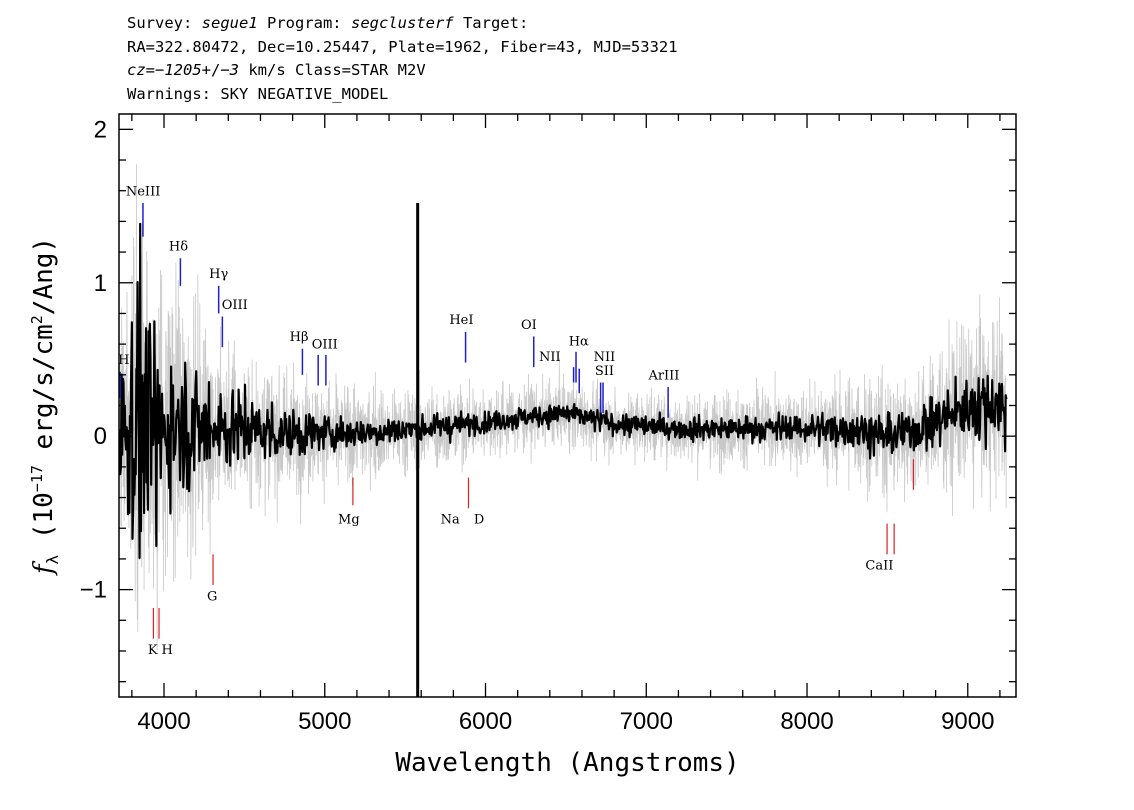 This screenshot has width=1134, height=810. I want to click on x-axis-title: Wavelength (Angstroms), so click(567, 763).